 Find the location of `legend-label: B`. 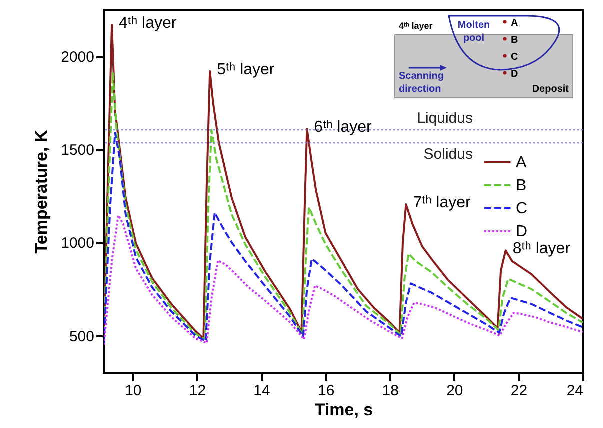

legend-label: B is located at coordinates (521, 185).